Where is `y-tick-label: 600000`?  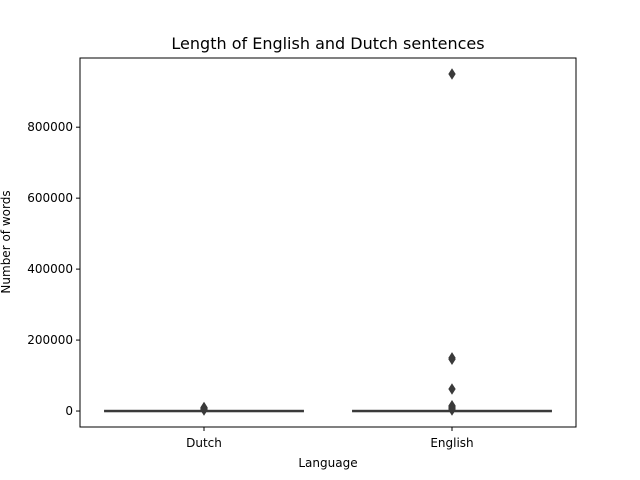
y-tick-label: 600000 is located at coordinates (50, 198).